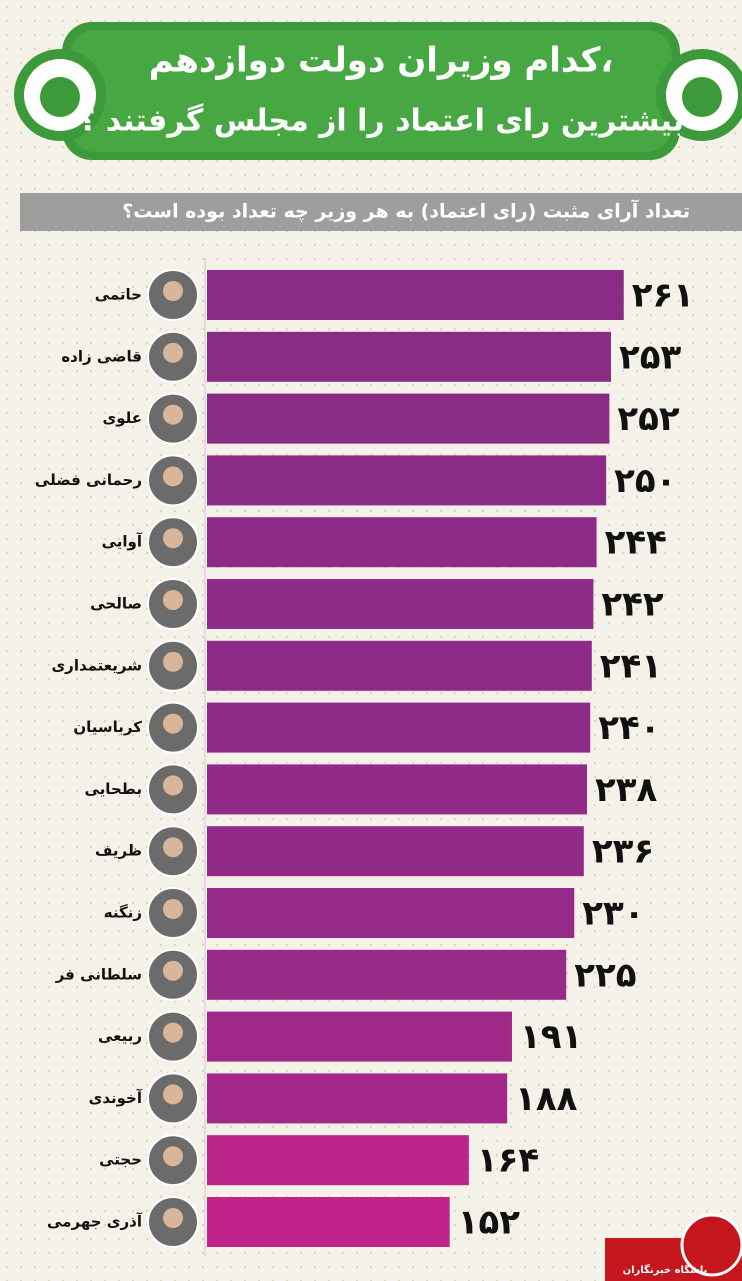 Image resolution: width=742 pixels, height=1281 pixels. What do you see at coordinates (605, 975) in the screenshot?
I see `value-label: ۲۲۵` at bounding box center [605, 975].